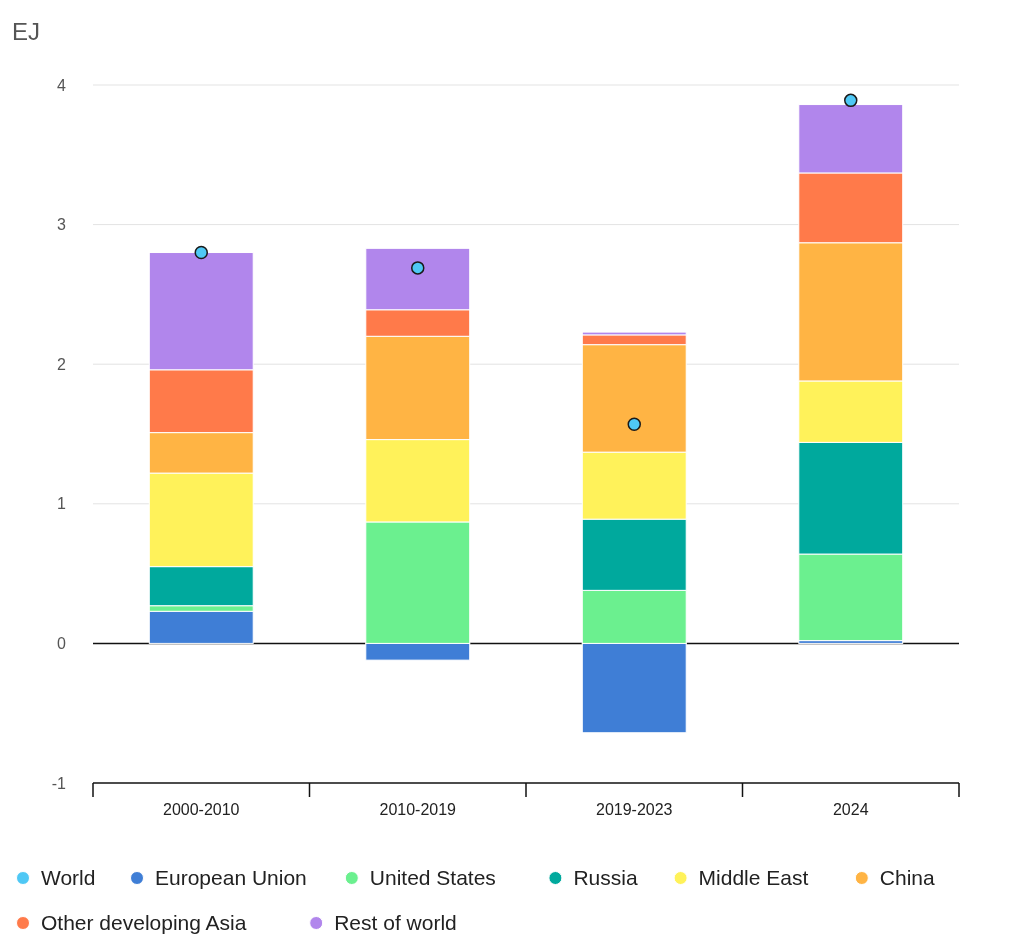  What do you see at coordinates (418, 809) in the screenshot?
I see `x-tick-label: 2010-2019` at bounding box center [418, 809].